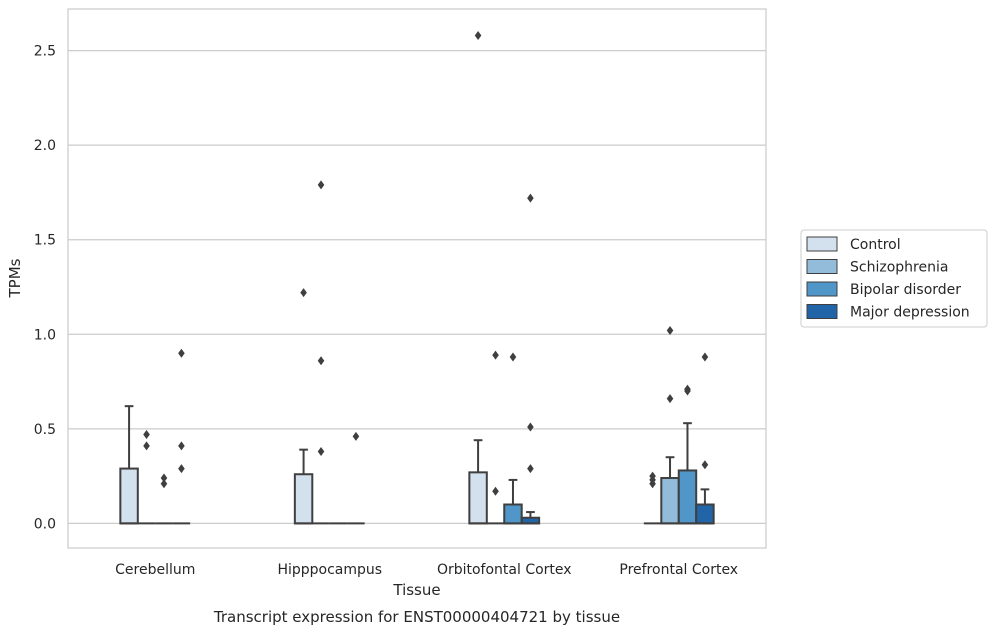 Image resolution: width=997 pixels, height=634 pixels. What do you see at coordinates (45, 146) in the screenshot?
I see `y-tick-label: 2.0` at bounding box center [45, 146].